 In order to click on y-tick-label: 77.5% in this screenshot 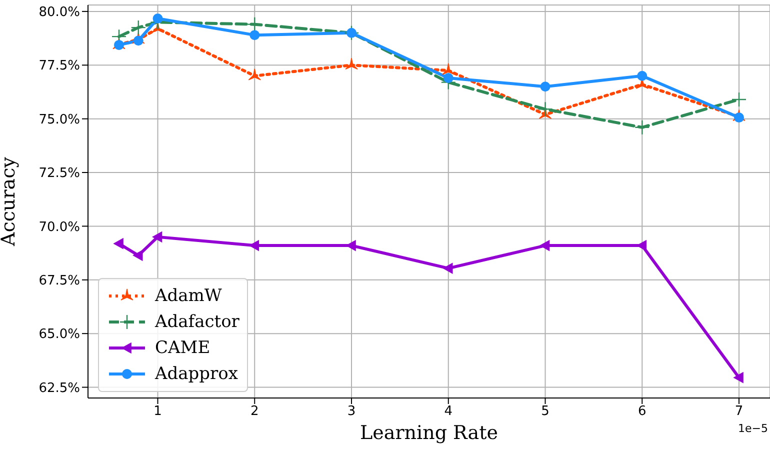, I will do `click(59, 66)`.